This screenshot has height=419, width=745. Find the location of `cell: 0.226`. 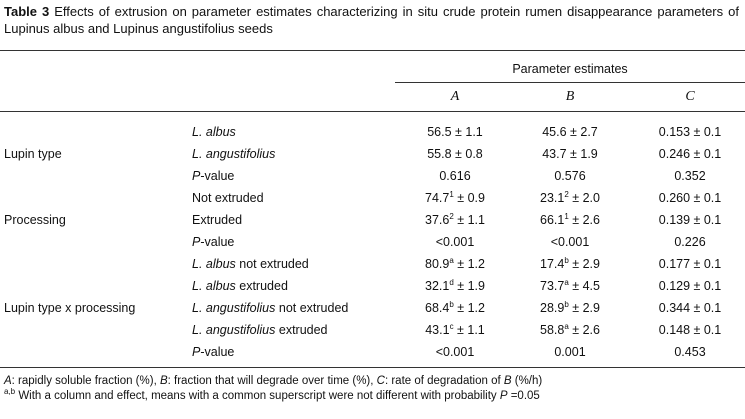

cell: 0.226 is located at coordinates (690, 242).